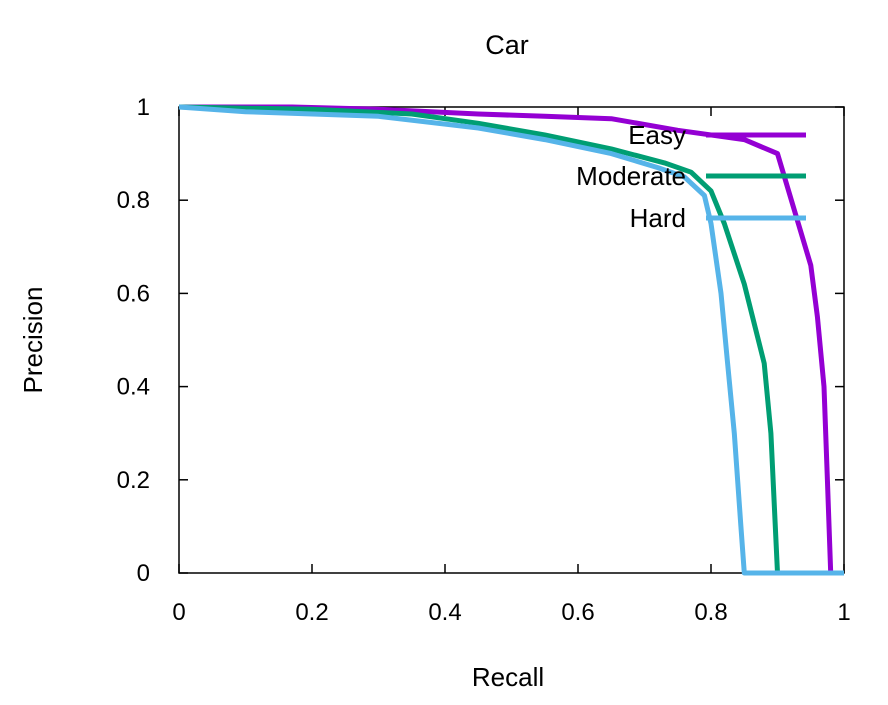  What do you see at coordinates (133, 200) in the screenshot?
I see `y-tick-label: 0.8` at bounding box center [133, 200].